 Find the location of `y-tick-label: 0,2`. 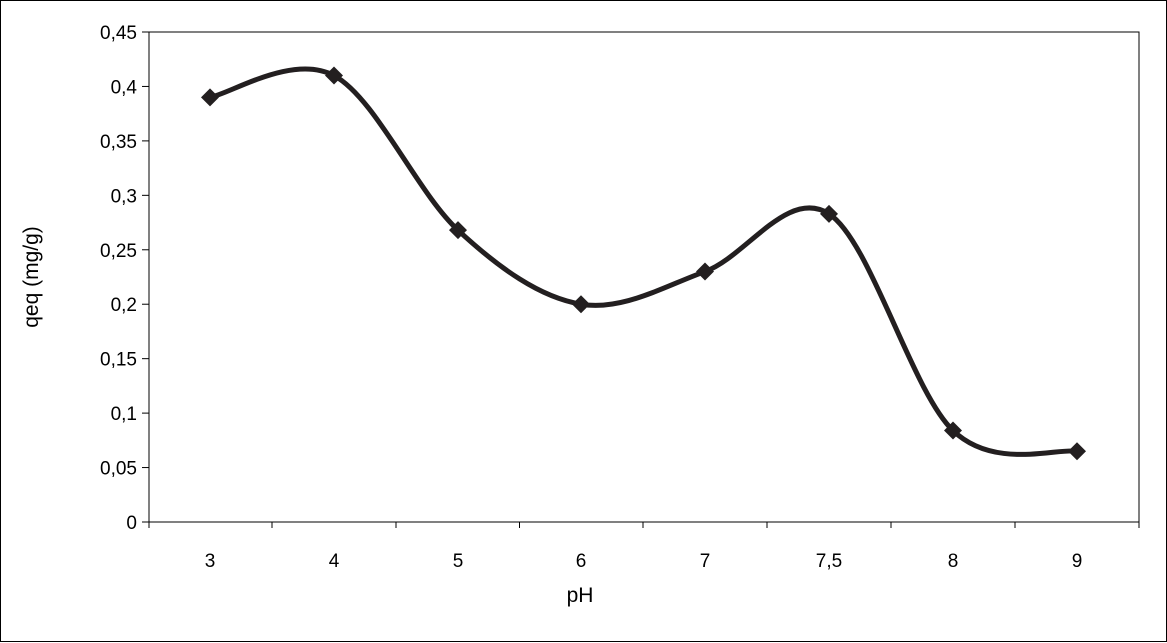

y-tick-label: 0,2 is located at coordinates (124, 305).